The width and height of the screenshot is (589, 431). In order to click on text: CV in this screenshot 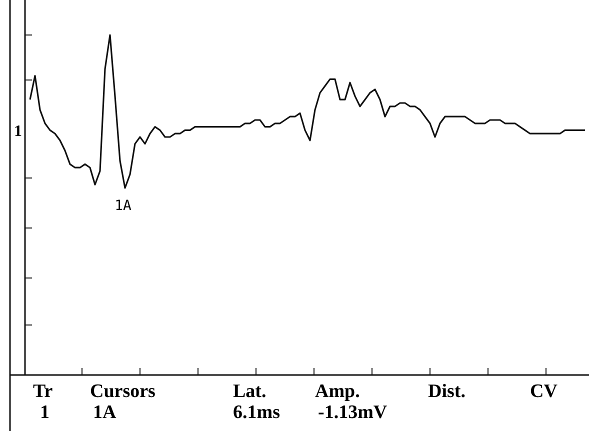, I will do `click(544, 391)`.